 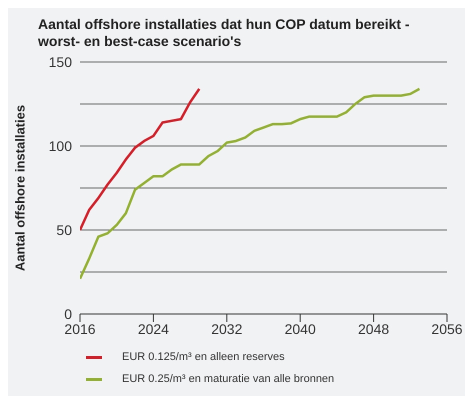 What do you see at coordinates (447, 328) in the screenshot?
I see `x-tick-label: 2056` at bounding box center [447, 328].